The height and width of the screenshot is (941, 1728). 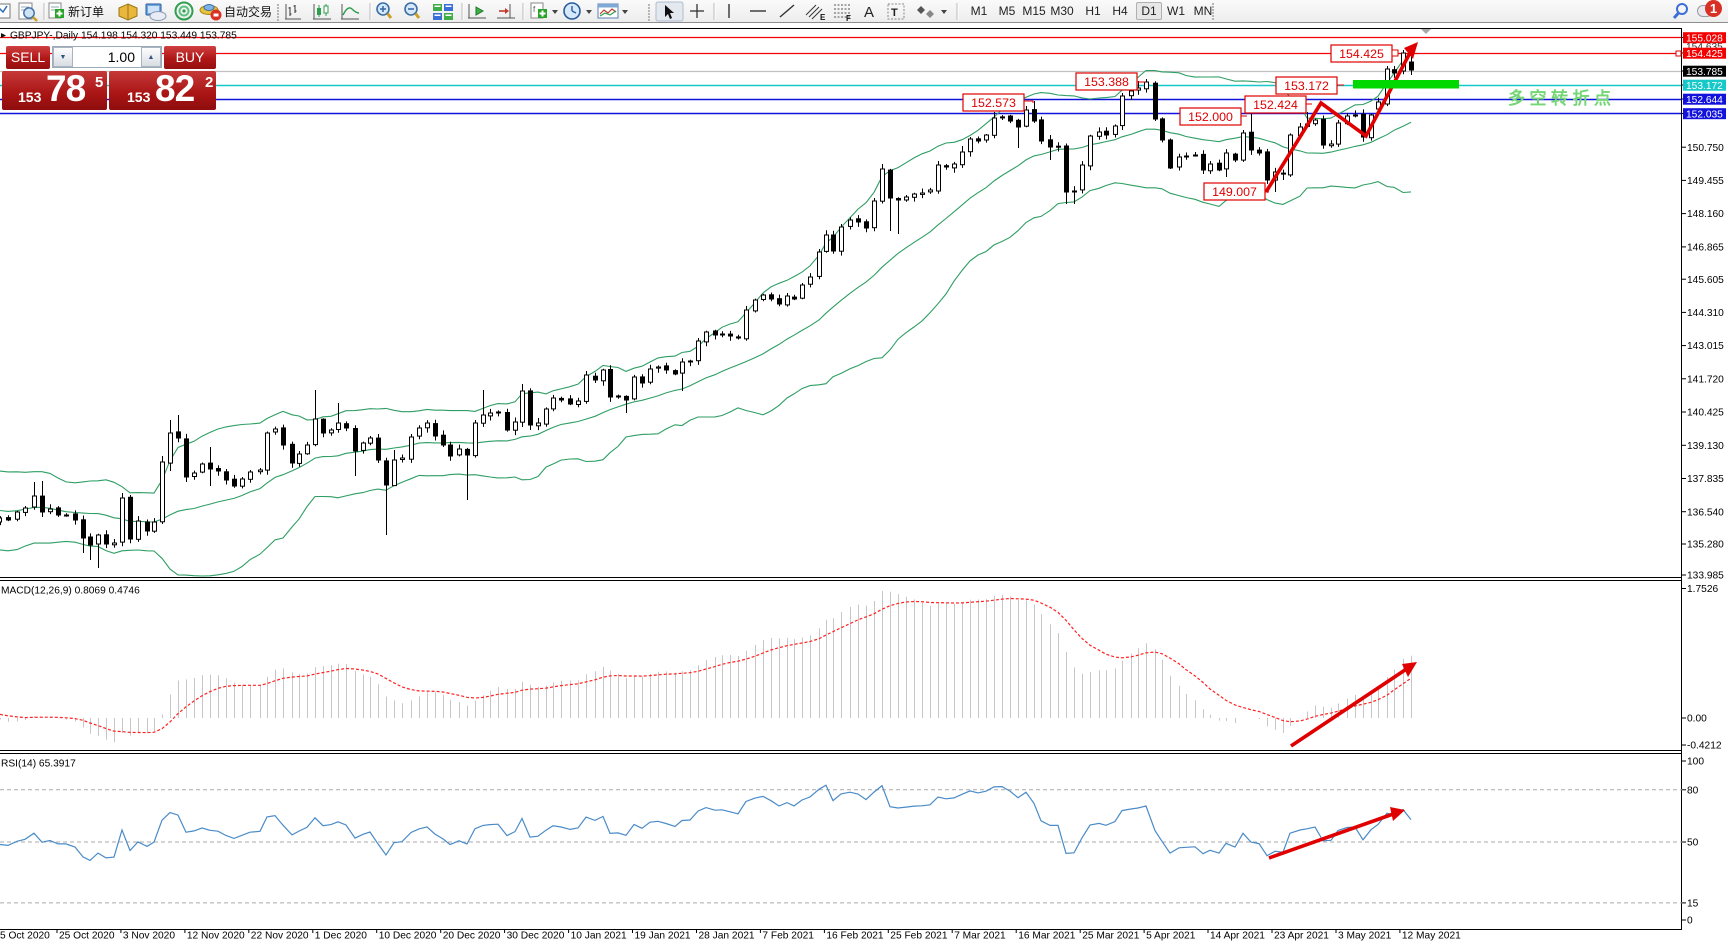 What do you see at coordinates (1171, 936) in the screenshot?
I see `svg-text: 5 Apr 2021` at bounding box center [1171, 936].